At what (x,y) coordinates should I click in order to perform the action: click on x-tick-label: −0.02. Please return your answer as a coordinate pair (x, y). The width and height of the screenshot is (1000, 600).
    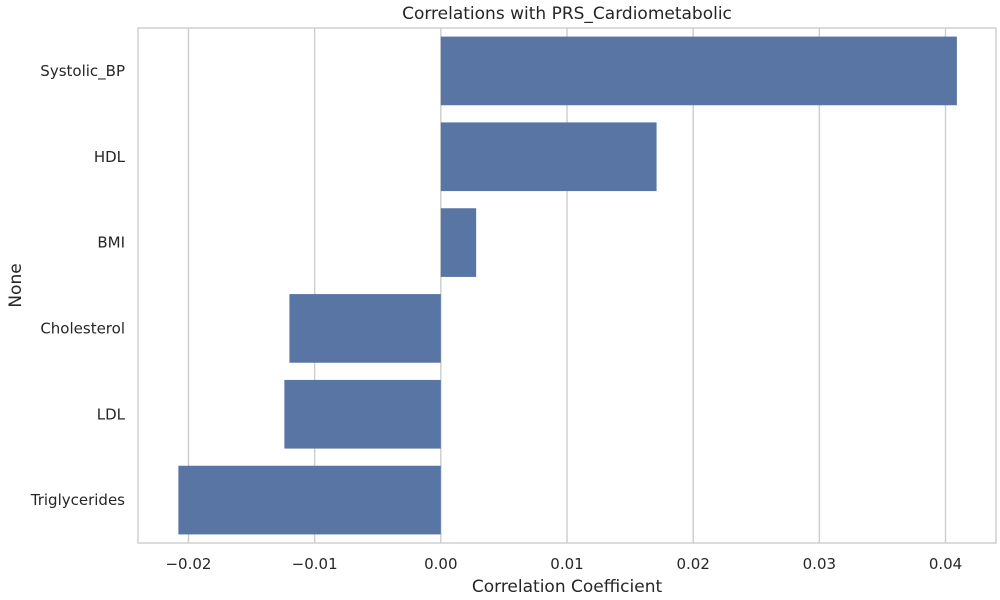
    Looking at the image, I should click on (188, 564).